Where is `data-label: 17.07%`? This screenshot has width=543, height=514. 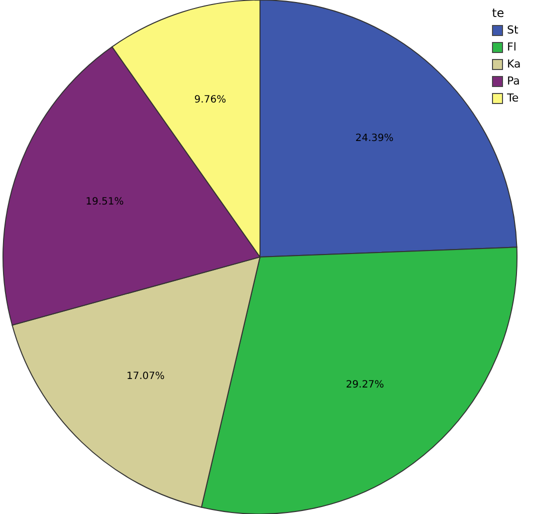 data-label: 17.07% is located at coordinates (145, 376).